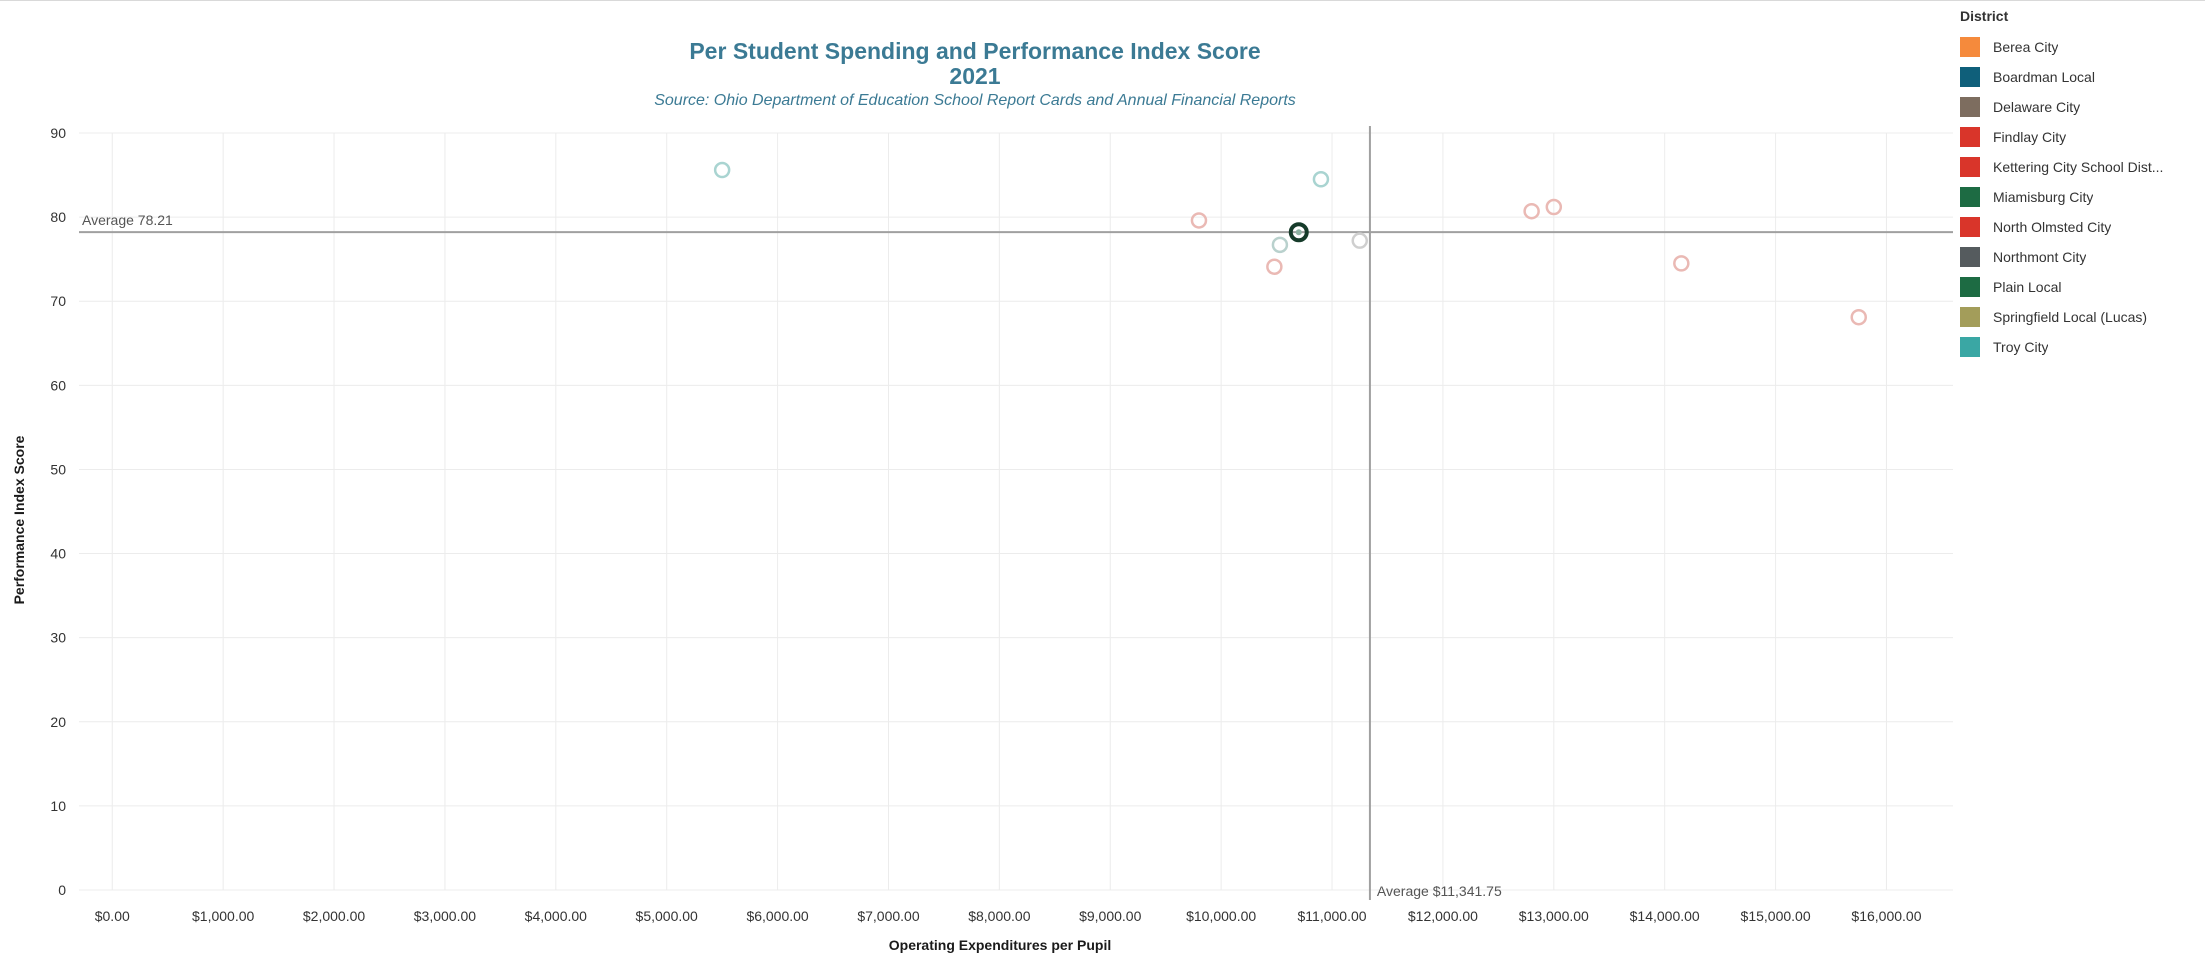 The image size is (2205, 957). Describe the element at coordinates (58, 722) in the screenshot. I see `y-tick-label: 20` at that location.